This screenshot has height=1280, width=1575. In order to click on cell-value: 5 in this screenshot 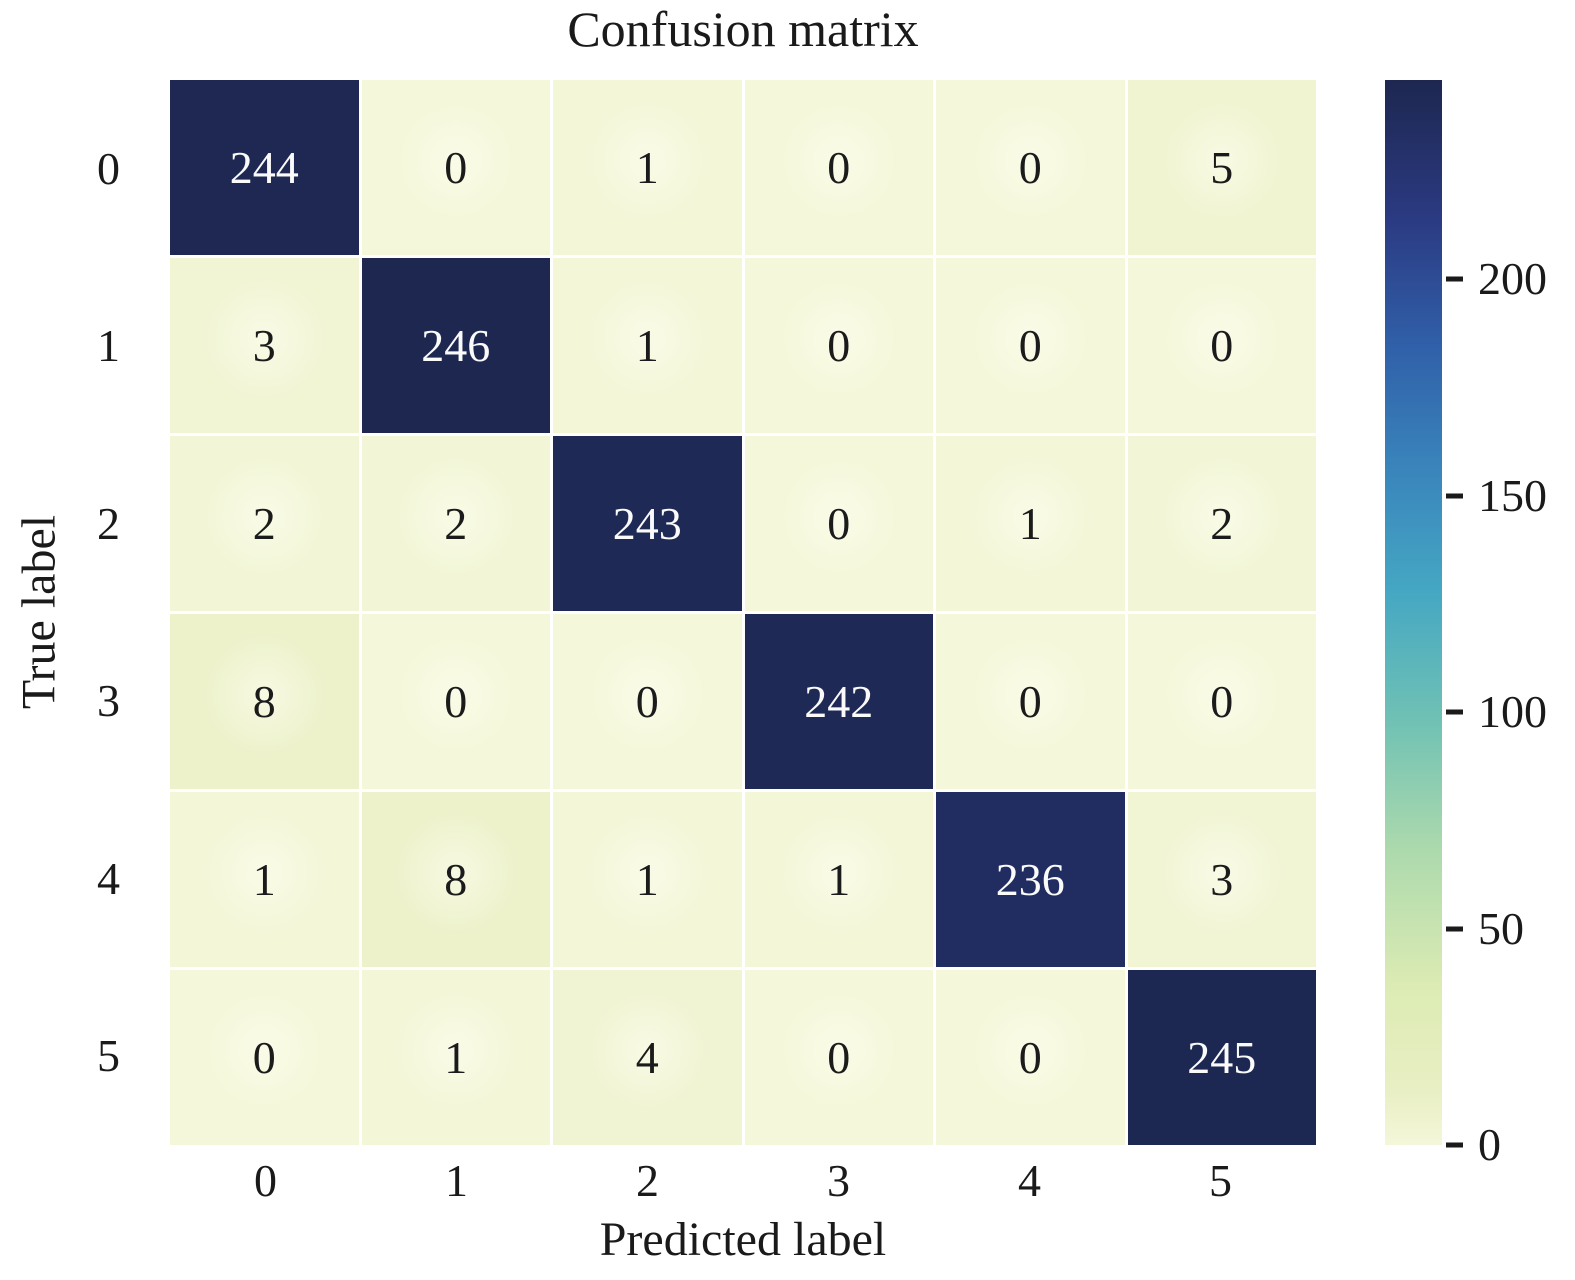, I will do `click(1222, 167)`.